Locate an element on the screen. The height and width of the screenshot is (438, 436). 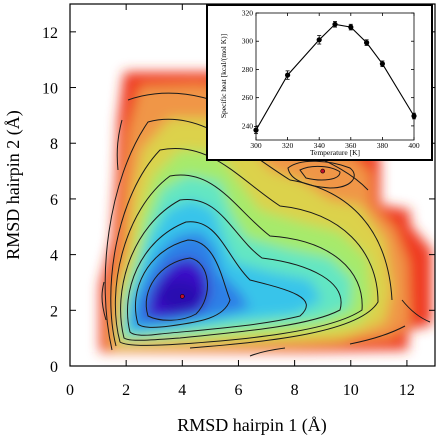
x-tick-label: 12 is located at coordinates (407, 390).